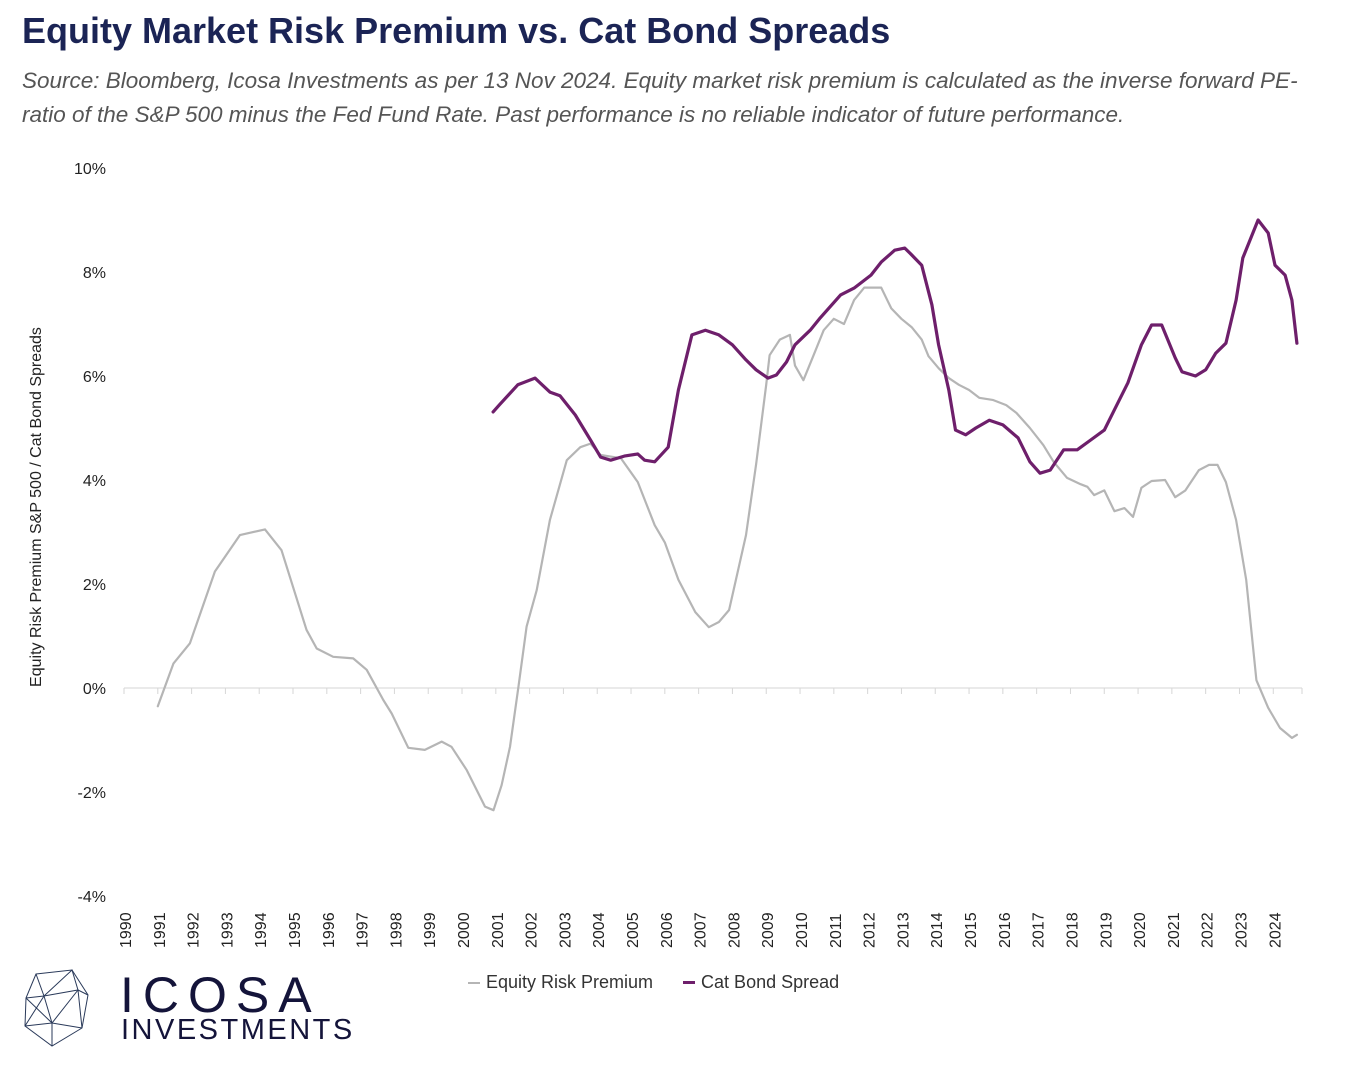  Describe the element at coordinates (430, 930) in the screenshot. I see `x-tick-label: 1999` at that location.